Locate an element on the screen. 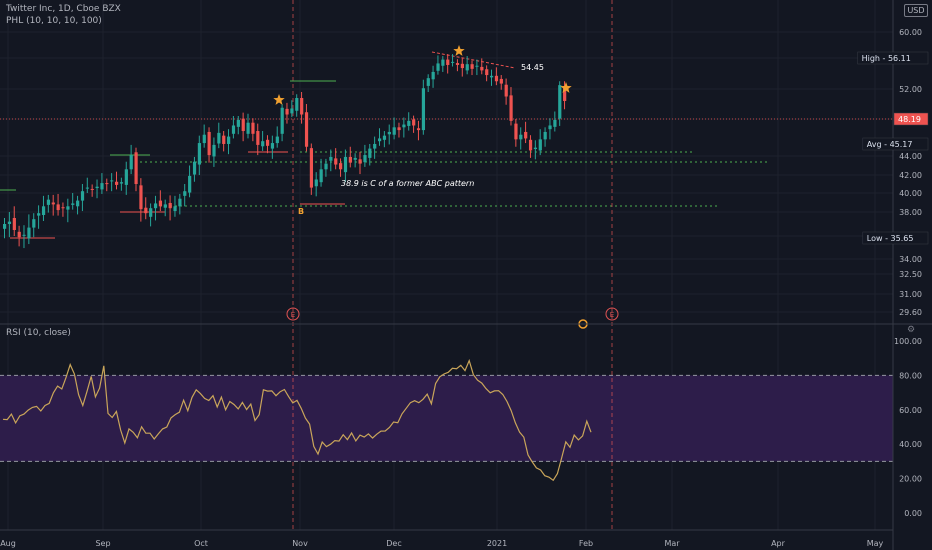 Image resolution: width=932 pixels, height=550 pixels. x-tick-label: May is located at coordinates (875, 543).